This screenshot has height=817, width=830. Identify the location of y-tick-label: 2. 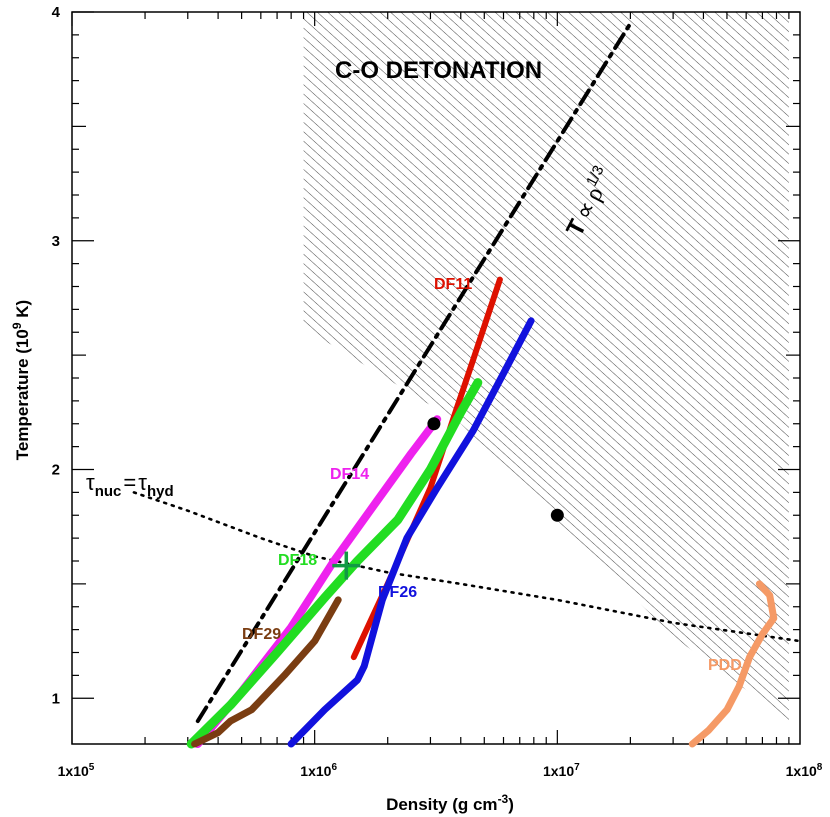
(56, 470).